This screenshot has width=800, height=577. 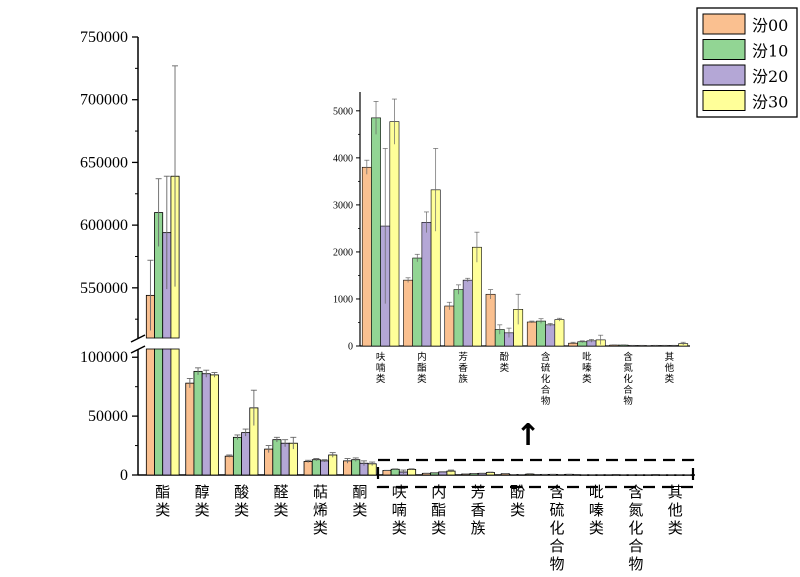 I want to click on inset-category-label: 含硫化合物, so click(x=546, y=379).